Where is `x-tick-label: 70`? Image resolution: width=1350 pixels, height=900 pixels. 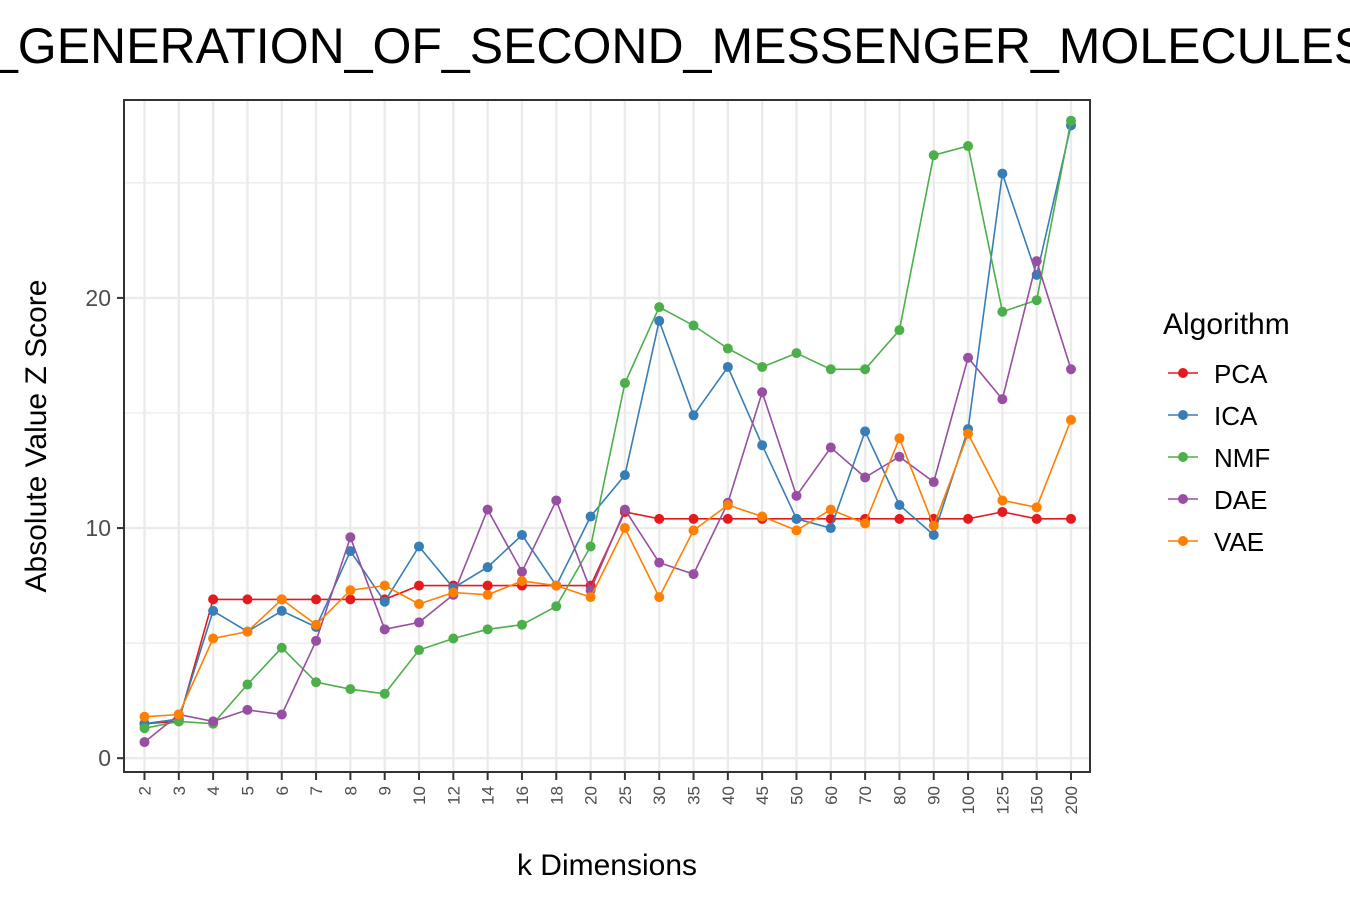
x-tick-label: 70 is located at coordinates (865, 795).